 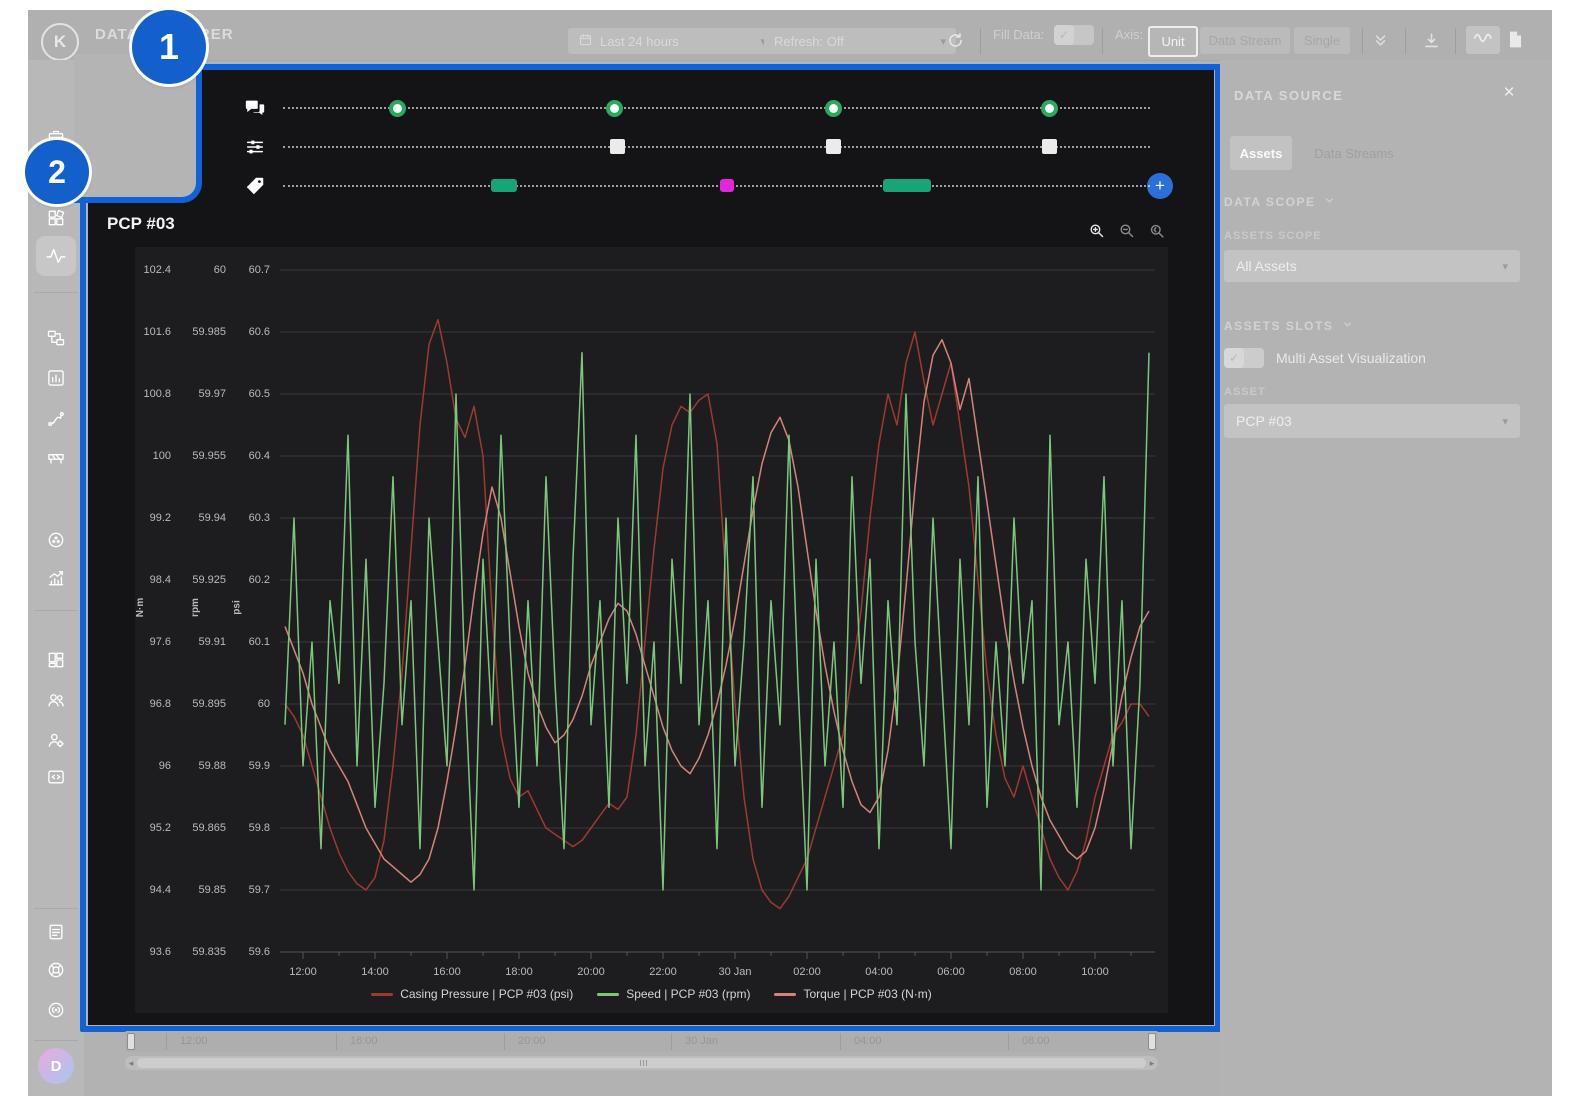 What do you see at coordinates (1129, 34) in the screenshot?
I see `axis-label: Axis:` at bounding box center [1129, 34].